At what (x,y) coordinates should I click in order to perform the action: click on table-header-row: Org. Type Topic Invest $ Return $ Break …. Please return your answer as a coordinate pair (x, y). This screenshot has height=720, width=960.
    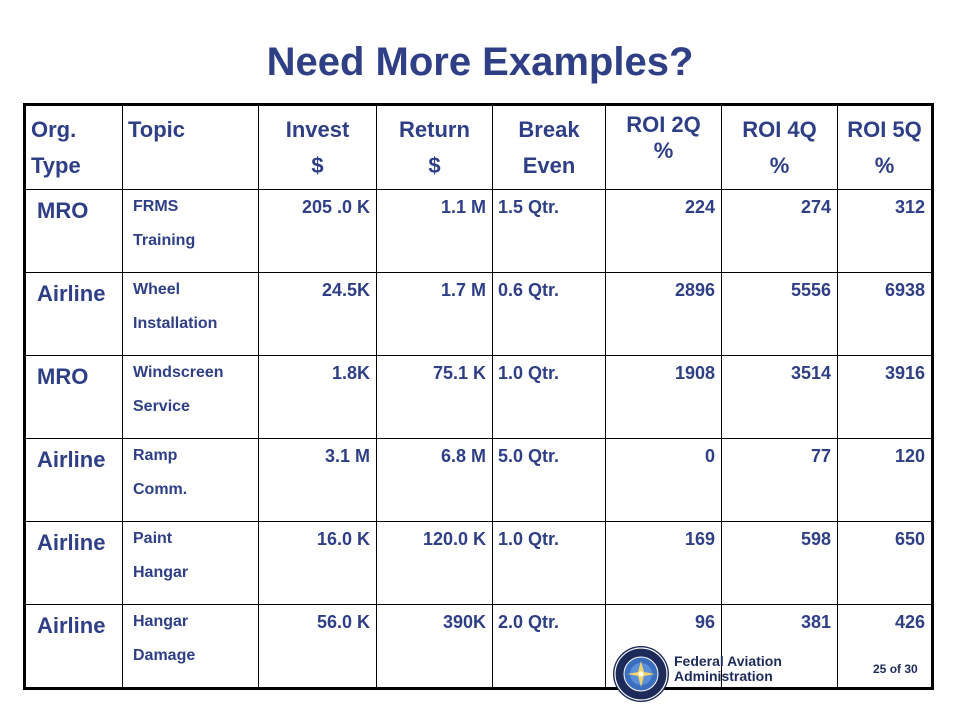
    Looking at the image, I should click on (478, 147).